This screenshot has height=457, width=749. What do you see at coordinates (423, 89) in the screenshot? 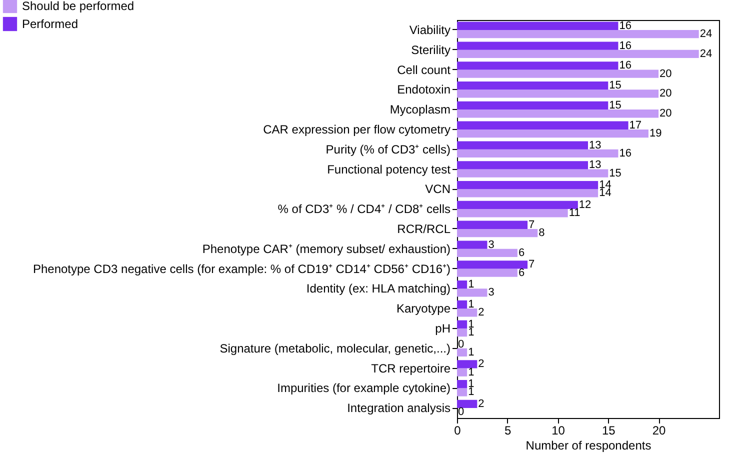
I see `y-tick-label: Endotoxin` at bounding box center [423, 89].